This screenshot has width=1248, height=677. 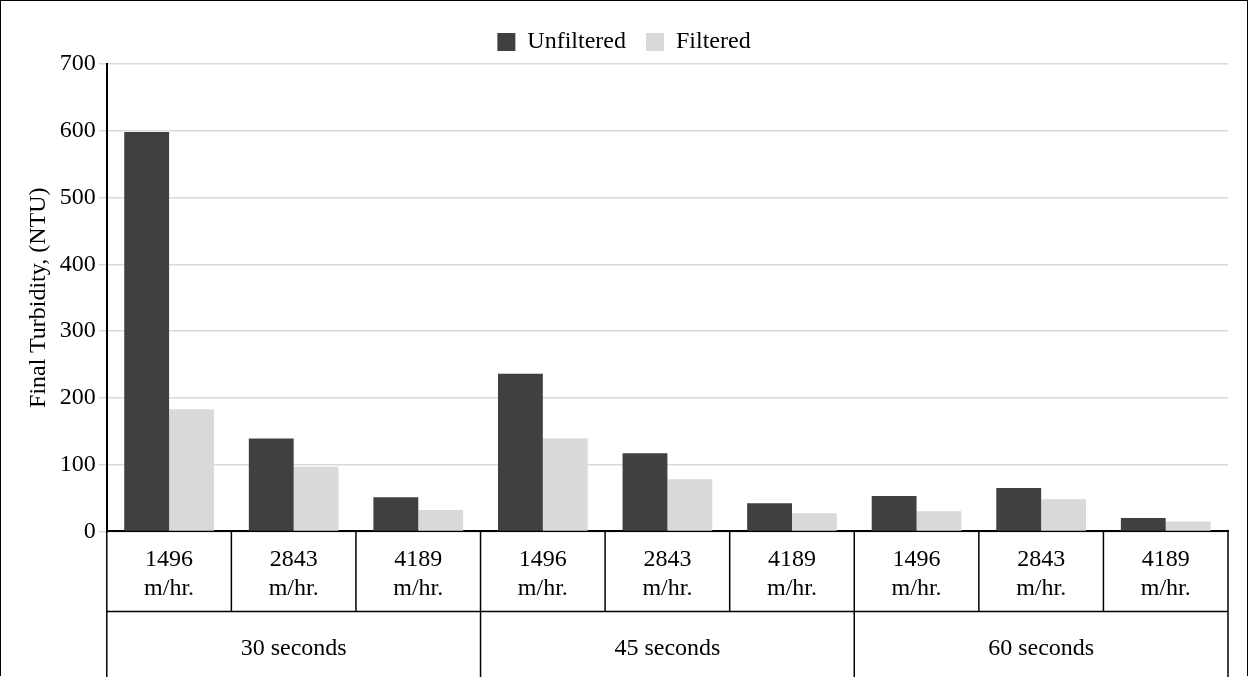 I want to click on y-tick-label: 600, so click(x=77, y=129).